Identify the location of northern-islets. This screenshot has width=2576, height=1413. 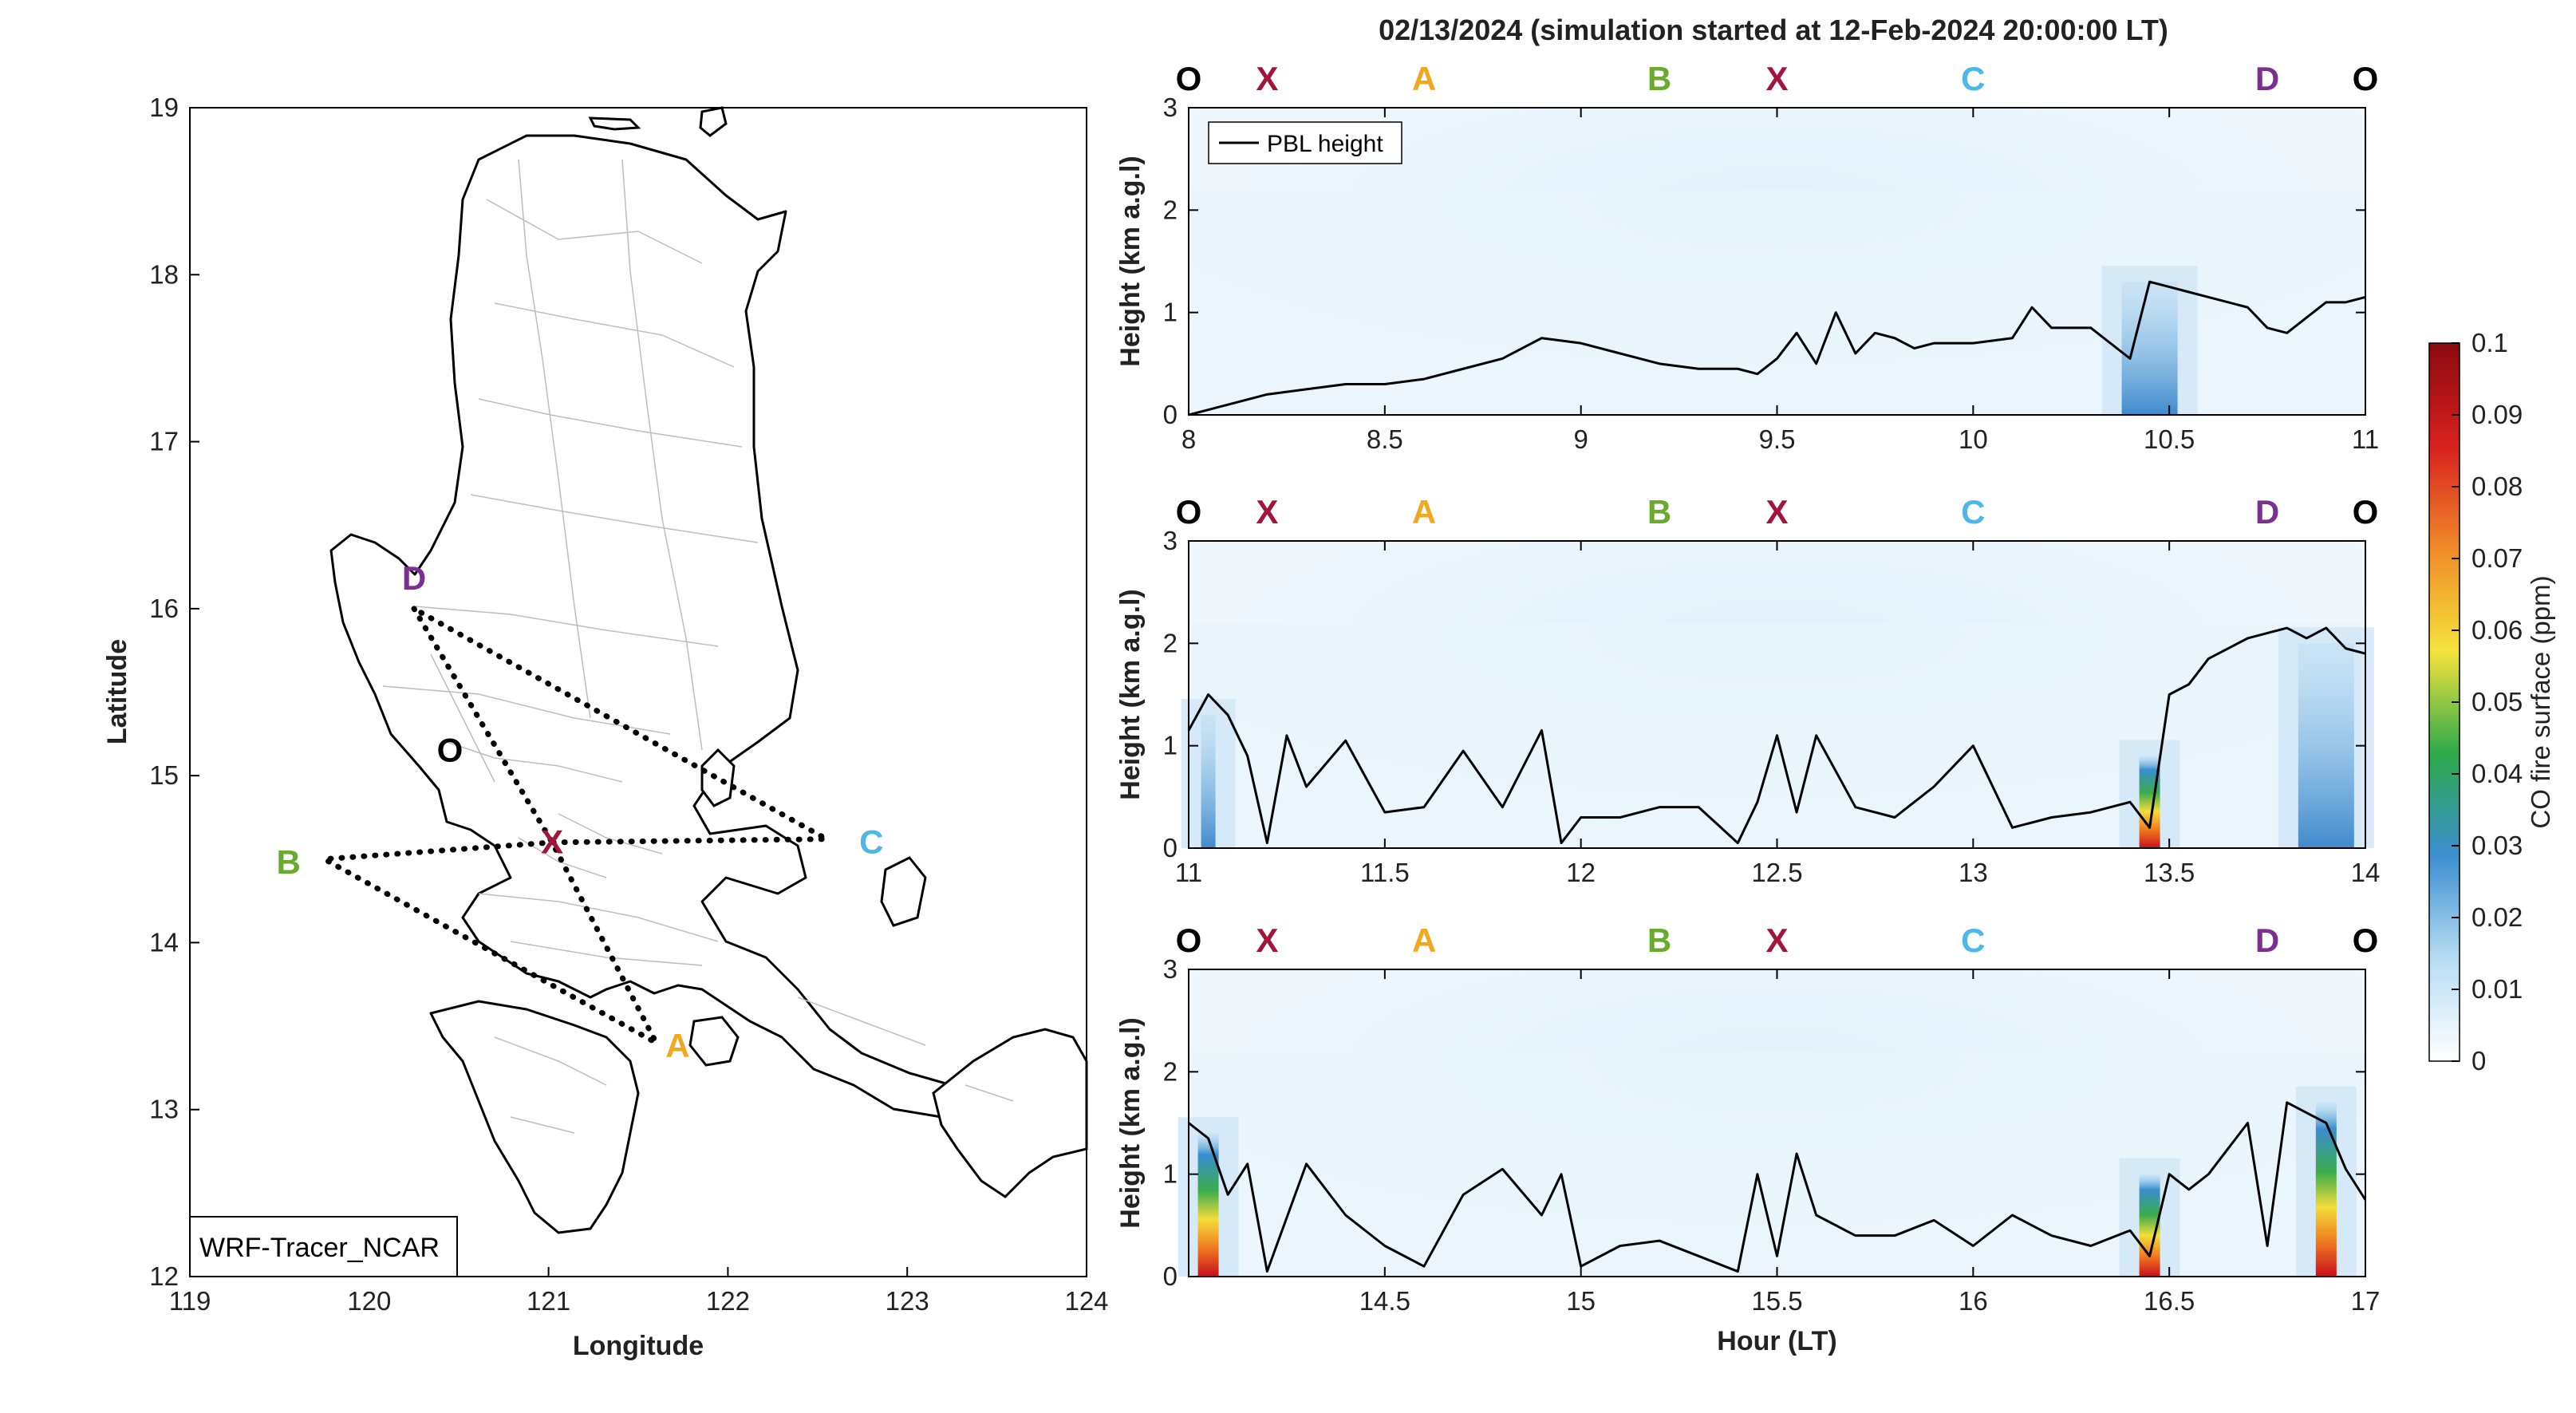
(658, 121).